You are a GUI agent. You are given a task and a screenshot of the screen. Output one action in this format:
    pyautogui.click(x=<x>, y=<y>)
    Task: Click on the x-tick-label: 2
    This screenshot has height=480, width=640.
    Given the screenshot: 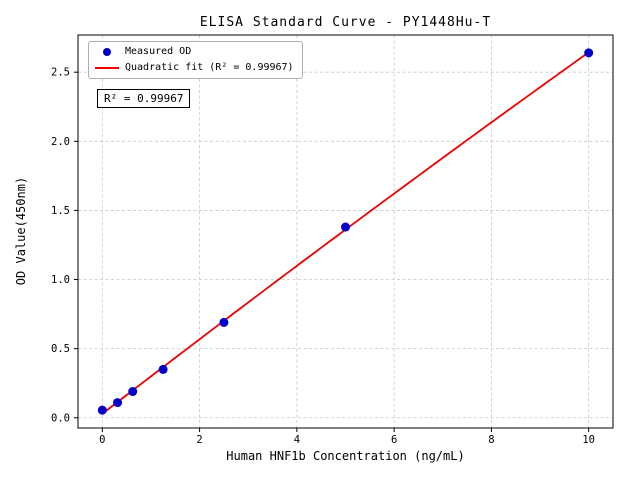 What is the action you would take?
    pyautogui.click(x=199, y=440)
    